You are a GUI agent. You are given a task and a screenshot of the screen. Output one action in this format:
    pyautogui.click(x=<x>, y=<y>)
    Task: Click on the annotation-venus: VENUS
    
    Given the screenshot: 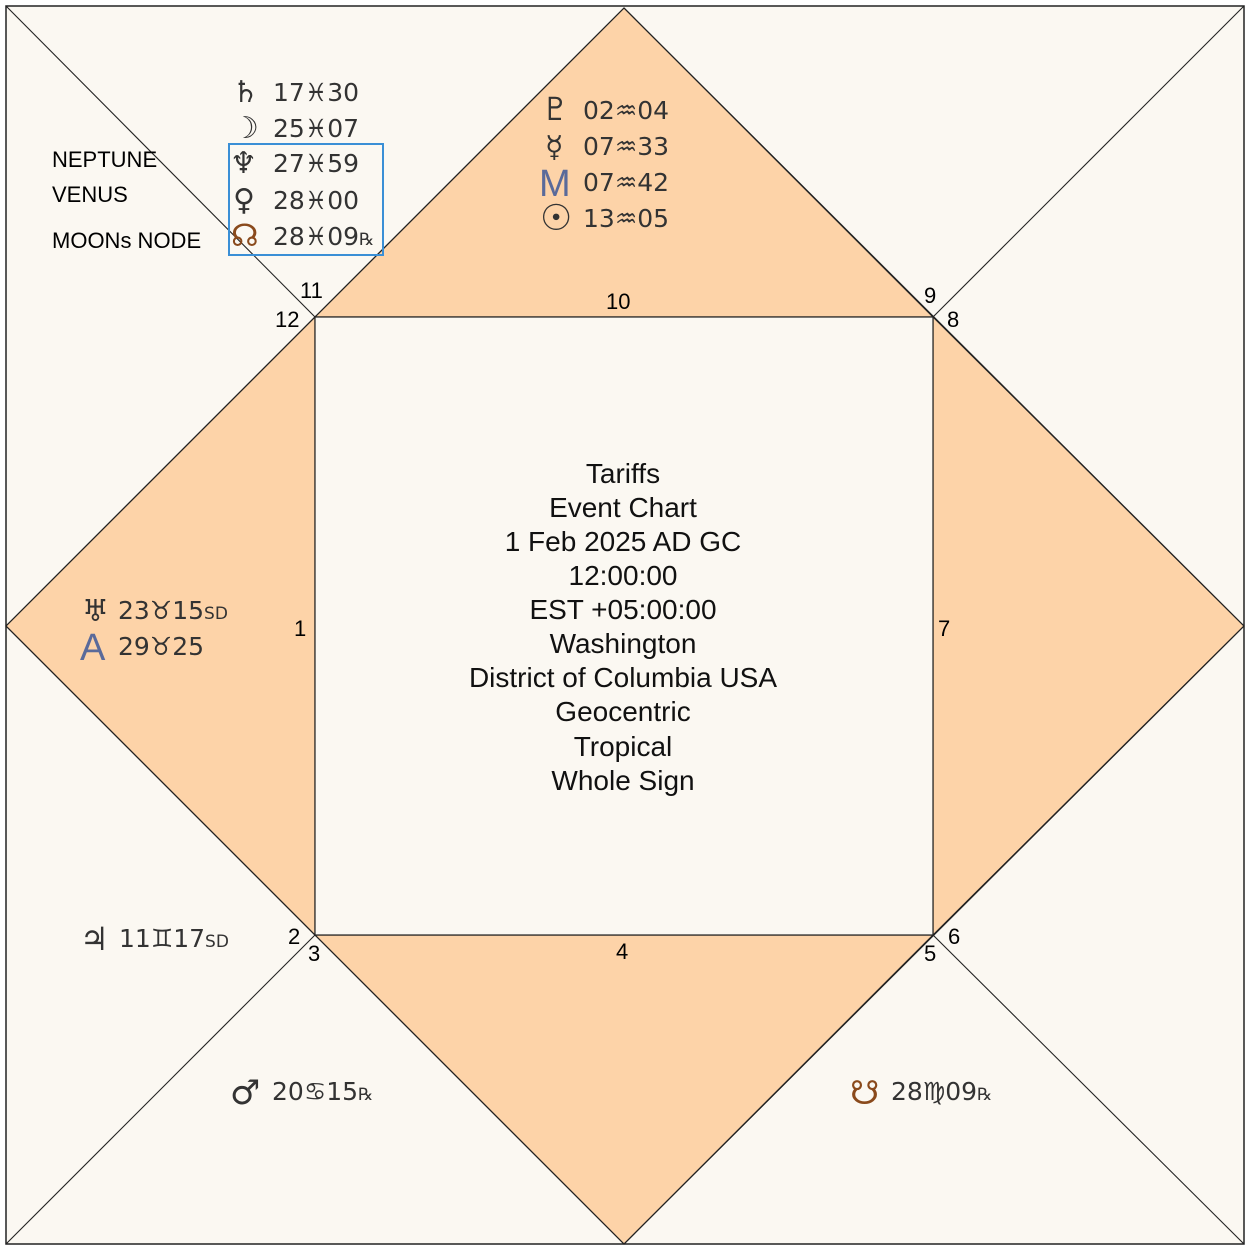 What is the action you would take?
    pyautogui.click(x=90, y=194)
    